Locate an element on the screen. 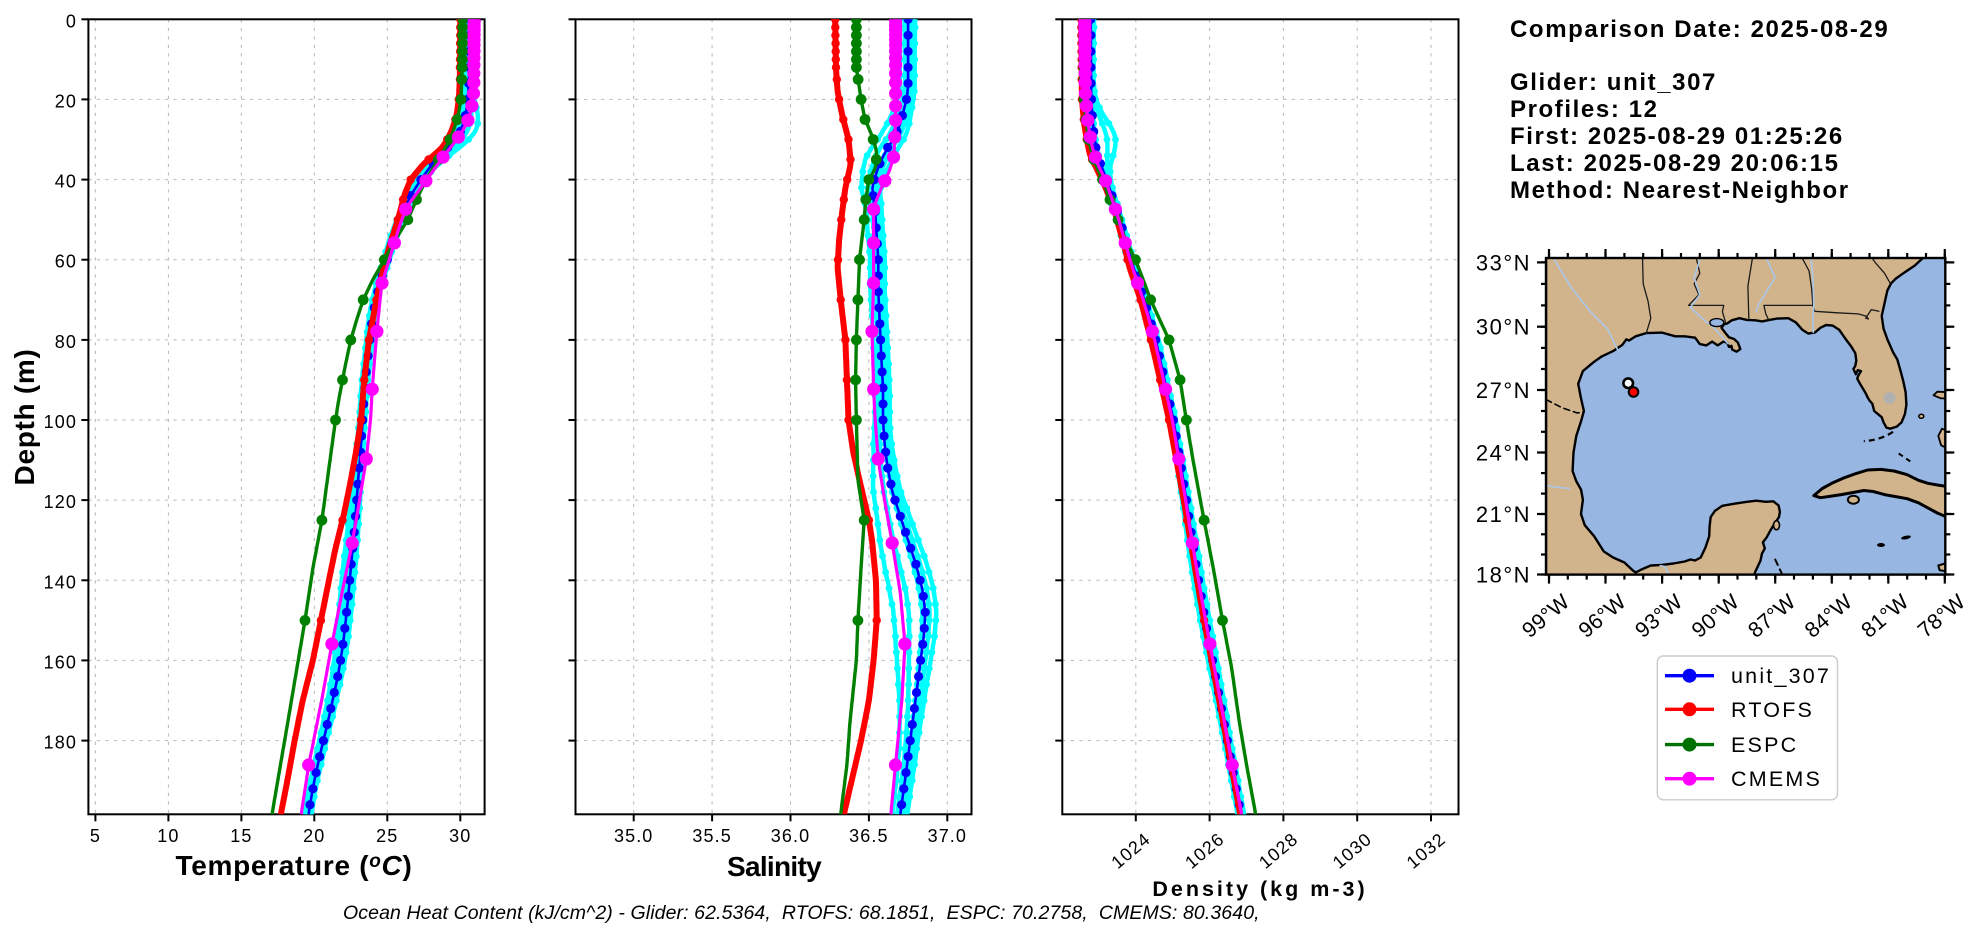  svg-text: Depth (m) is located at coordinates (24, 417).